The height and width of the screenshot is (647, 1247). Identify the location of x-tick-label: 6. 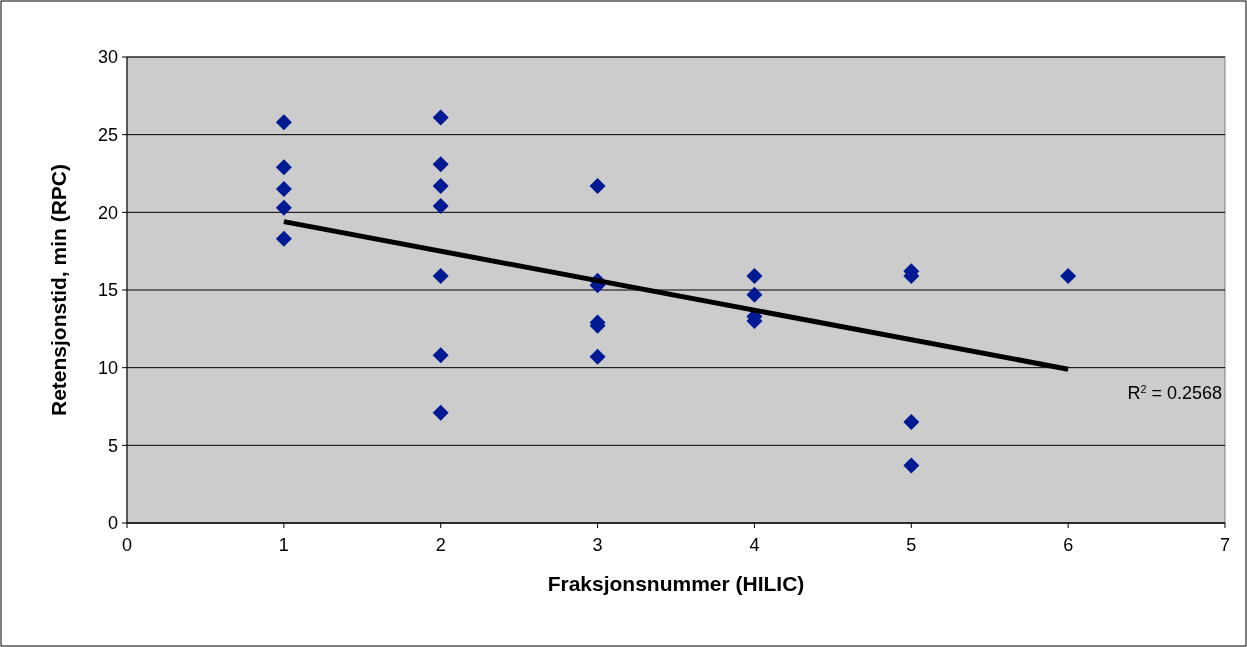
(1068, 545).